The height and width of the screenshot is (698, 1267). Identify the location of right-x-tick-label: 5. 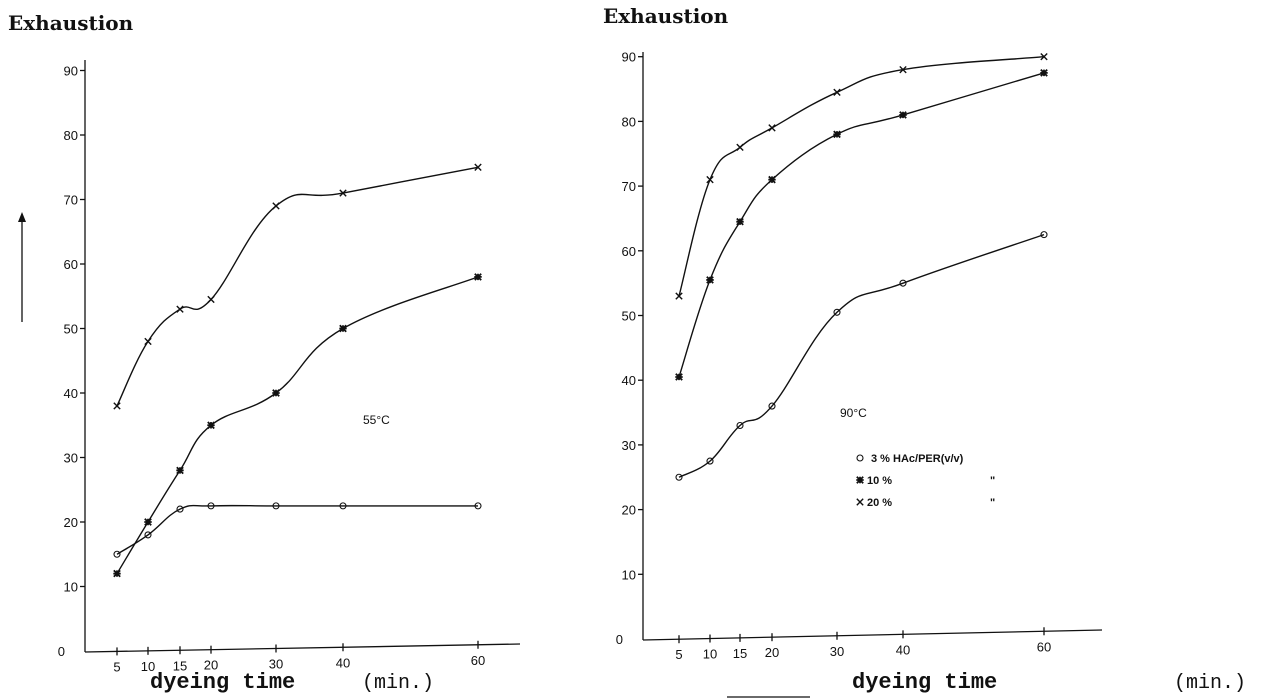
(678, 654).